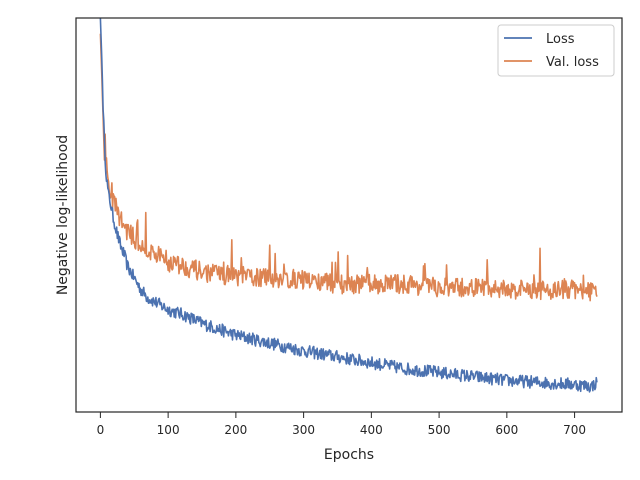 This screenshot has height=480, width=640. I want to click on x-tick-label: 400, so click(371, 430).